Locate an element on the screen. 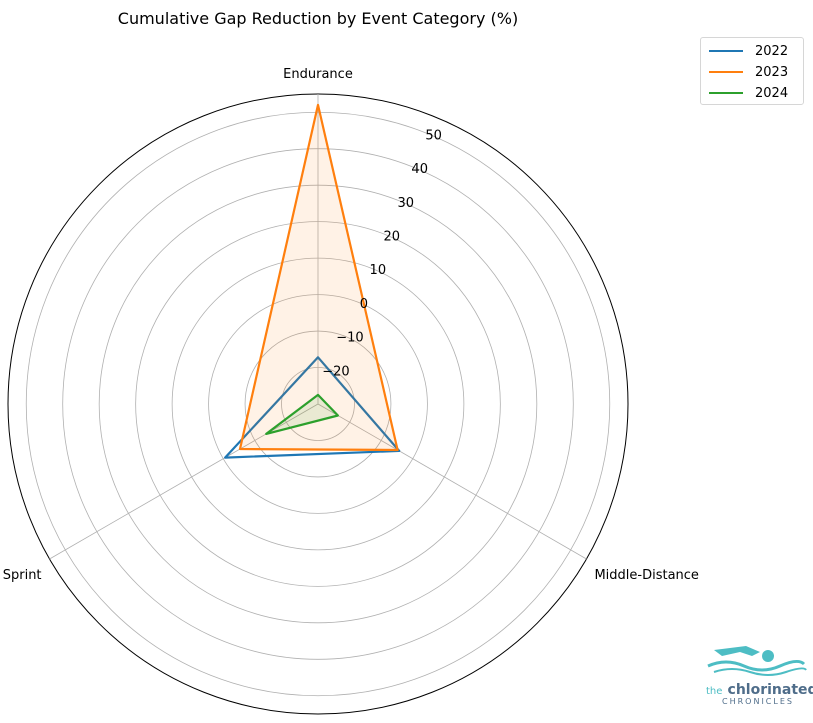  series-fill-2024 is located at coordinates (302, 414).